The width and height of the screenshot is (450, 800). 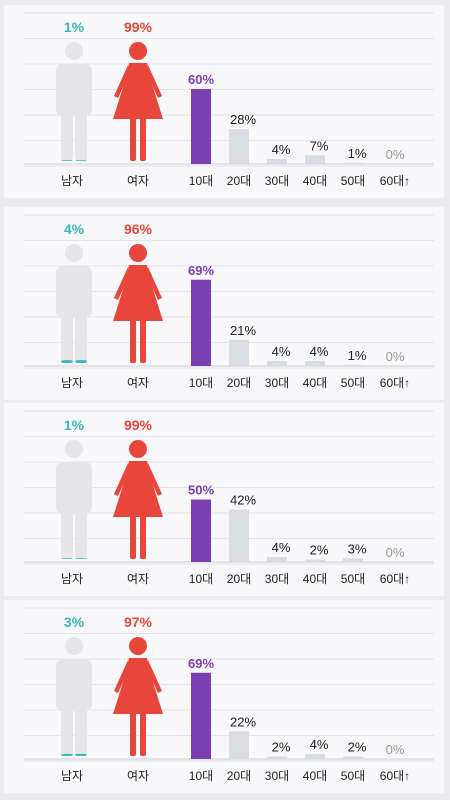 What do you see at coordinates (243, 500) in the screenshot?
I see `bar-value-label: 42%` at bounding box center [243, 500].